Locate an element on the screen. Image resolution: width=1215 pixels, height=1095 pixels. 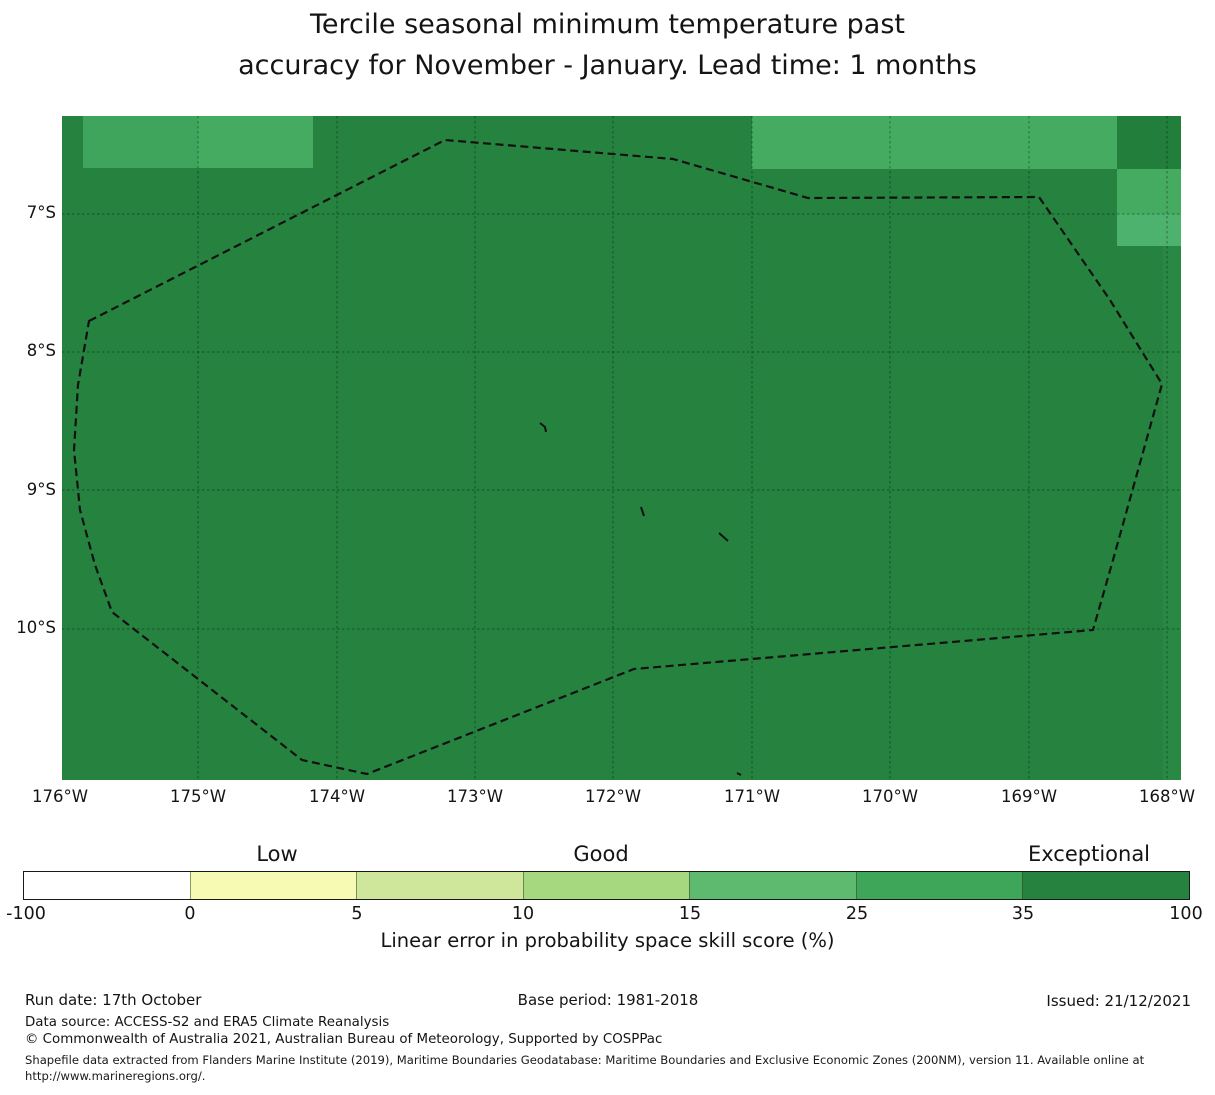
shapefile-note-url: http://www.marineregions.org/. is located at coordinates (115, 1076).